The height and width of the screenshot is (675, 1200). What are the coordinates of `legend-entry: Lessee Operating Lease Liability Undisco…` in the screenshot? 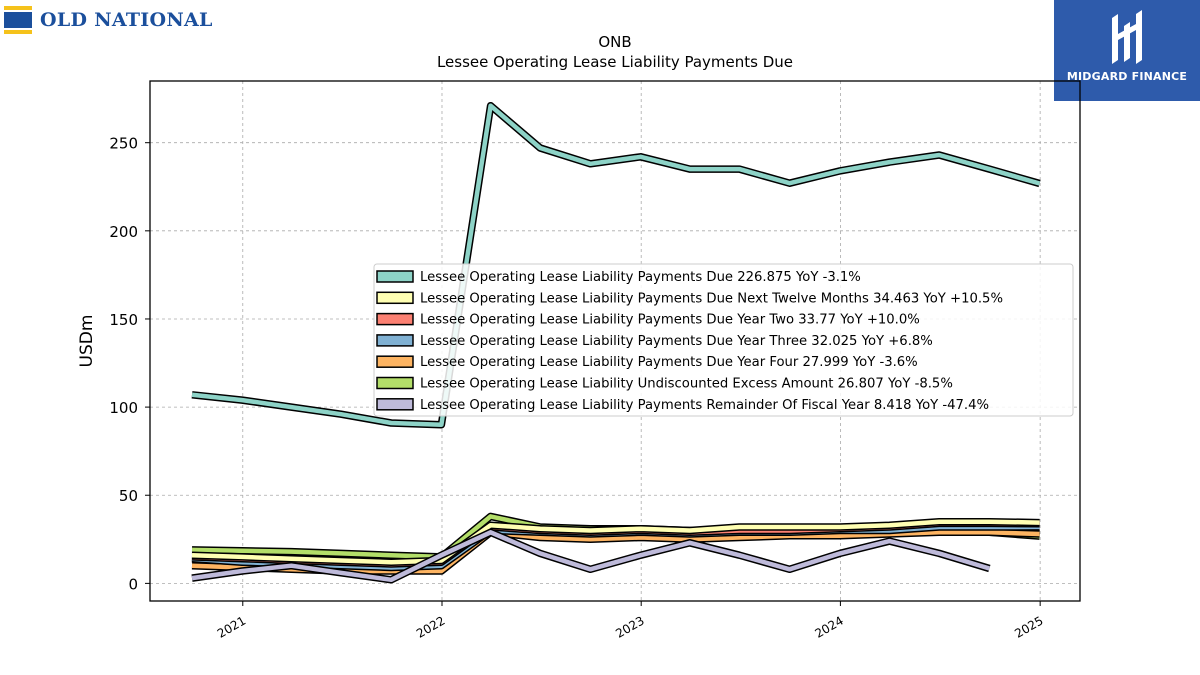 It's located at (686, 384).